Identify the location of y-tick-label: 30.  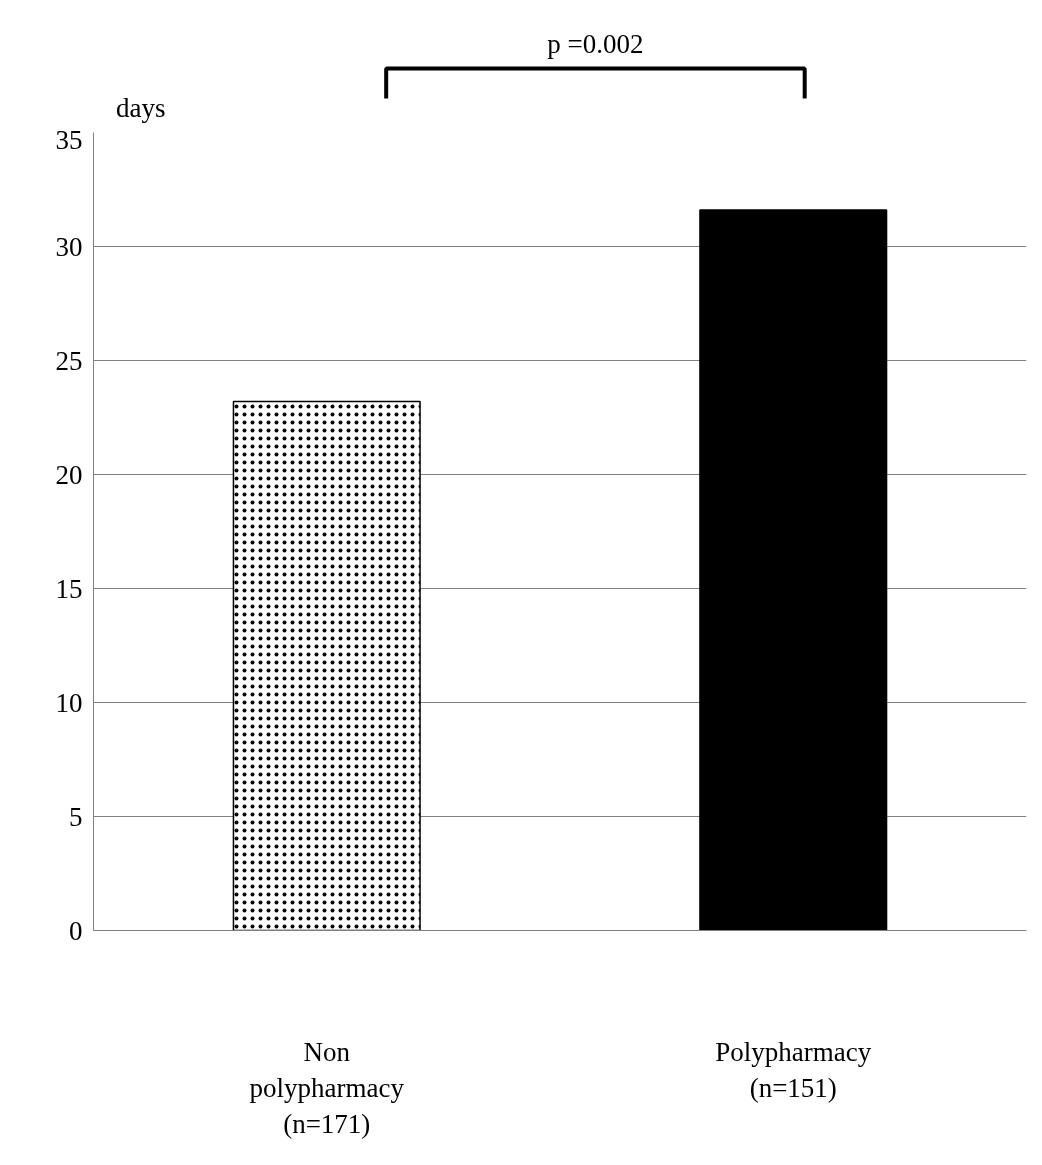
(69, 246).